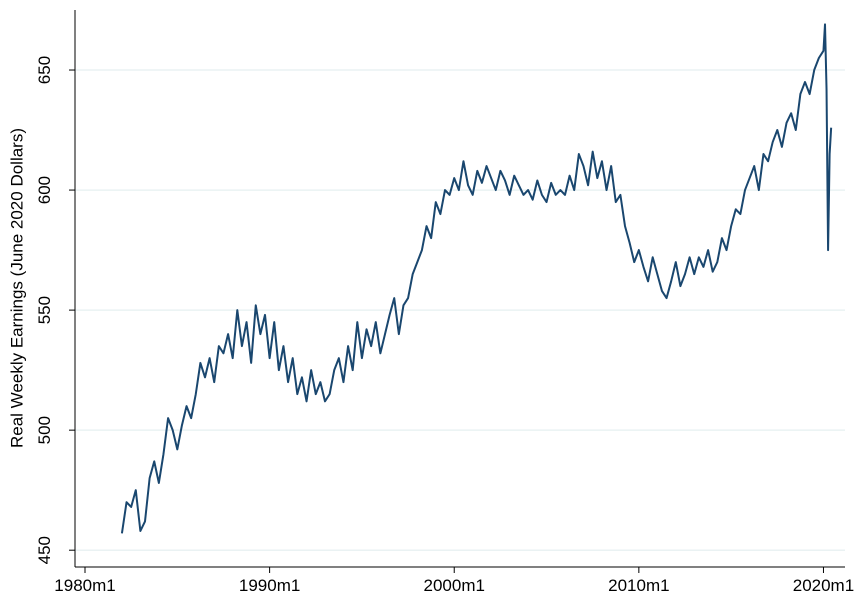  Describe the element at coordinates (16, 288) in the screenshot. I see `y-axis-title: Real Weekly Earnings (June 2020 Dollars)` at that location.